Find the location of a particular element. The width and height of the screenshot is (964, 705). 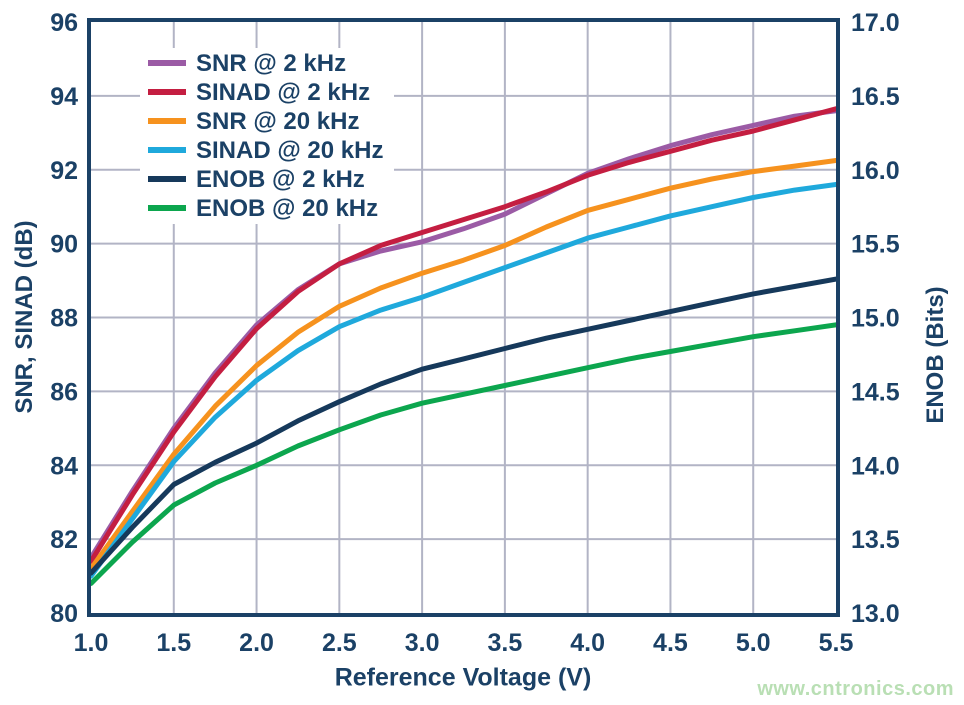

y-right-tick-label: 14.5 is located at coordinates (875, 392).